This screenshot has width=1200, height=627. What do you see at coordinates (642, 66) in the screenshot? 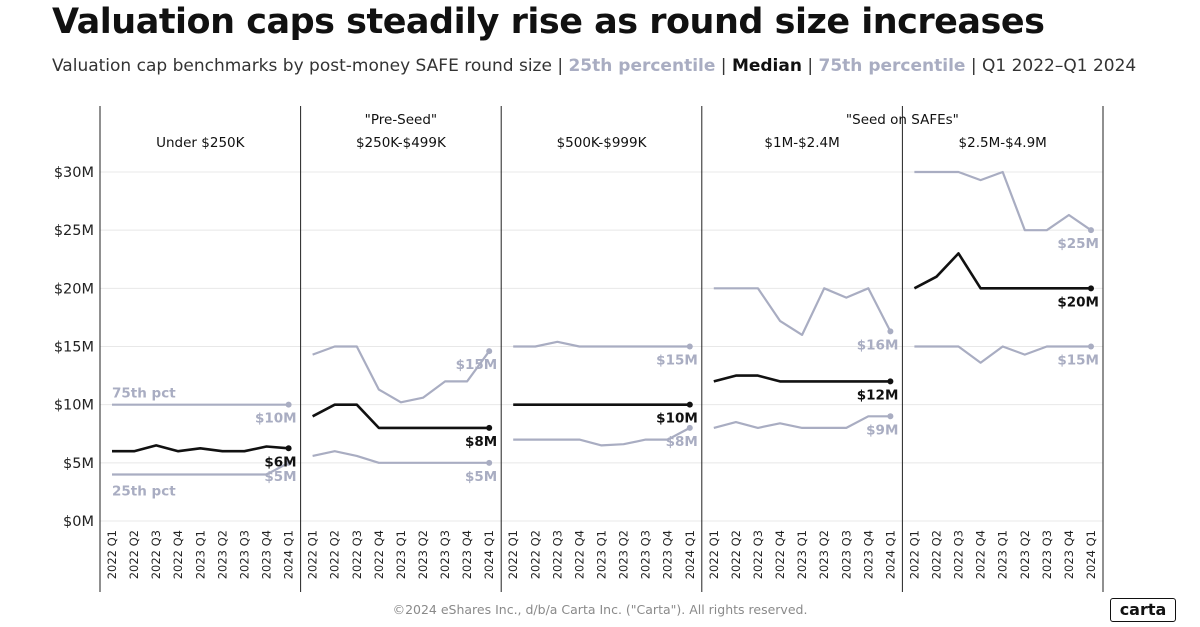
I see `subtitle-p25-legend: 25th percentile` at bounding box center [642, 66].